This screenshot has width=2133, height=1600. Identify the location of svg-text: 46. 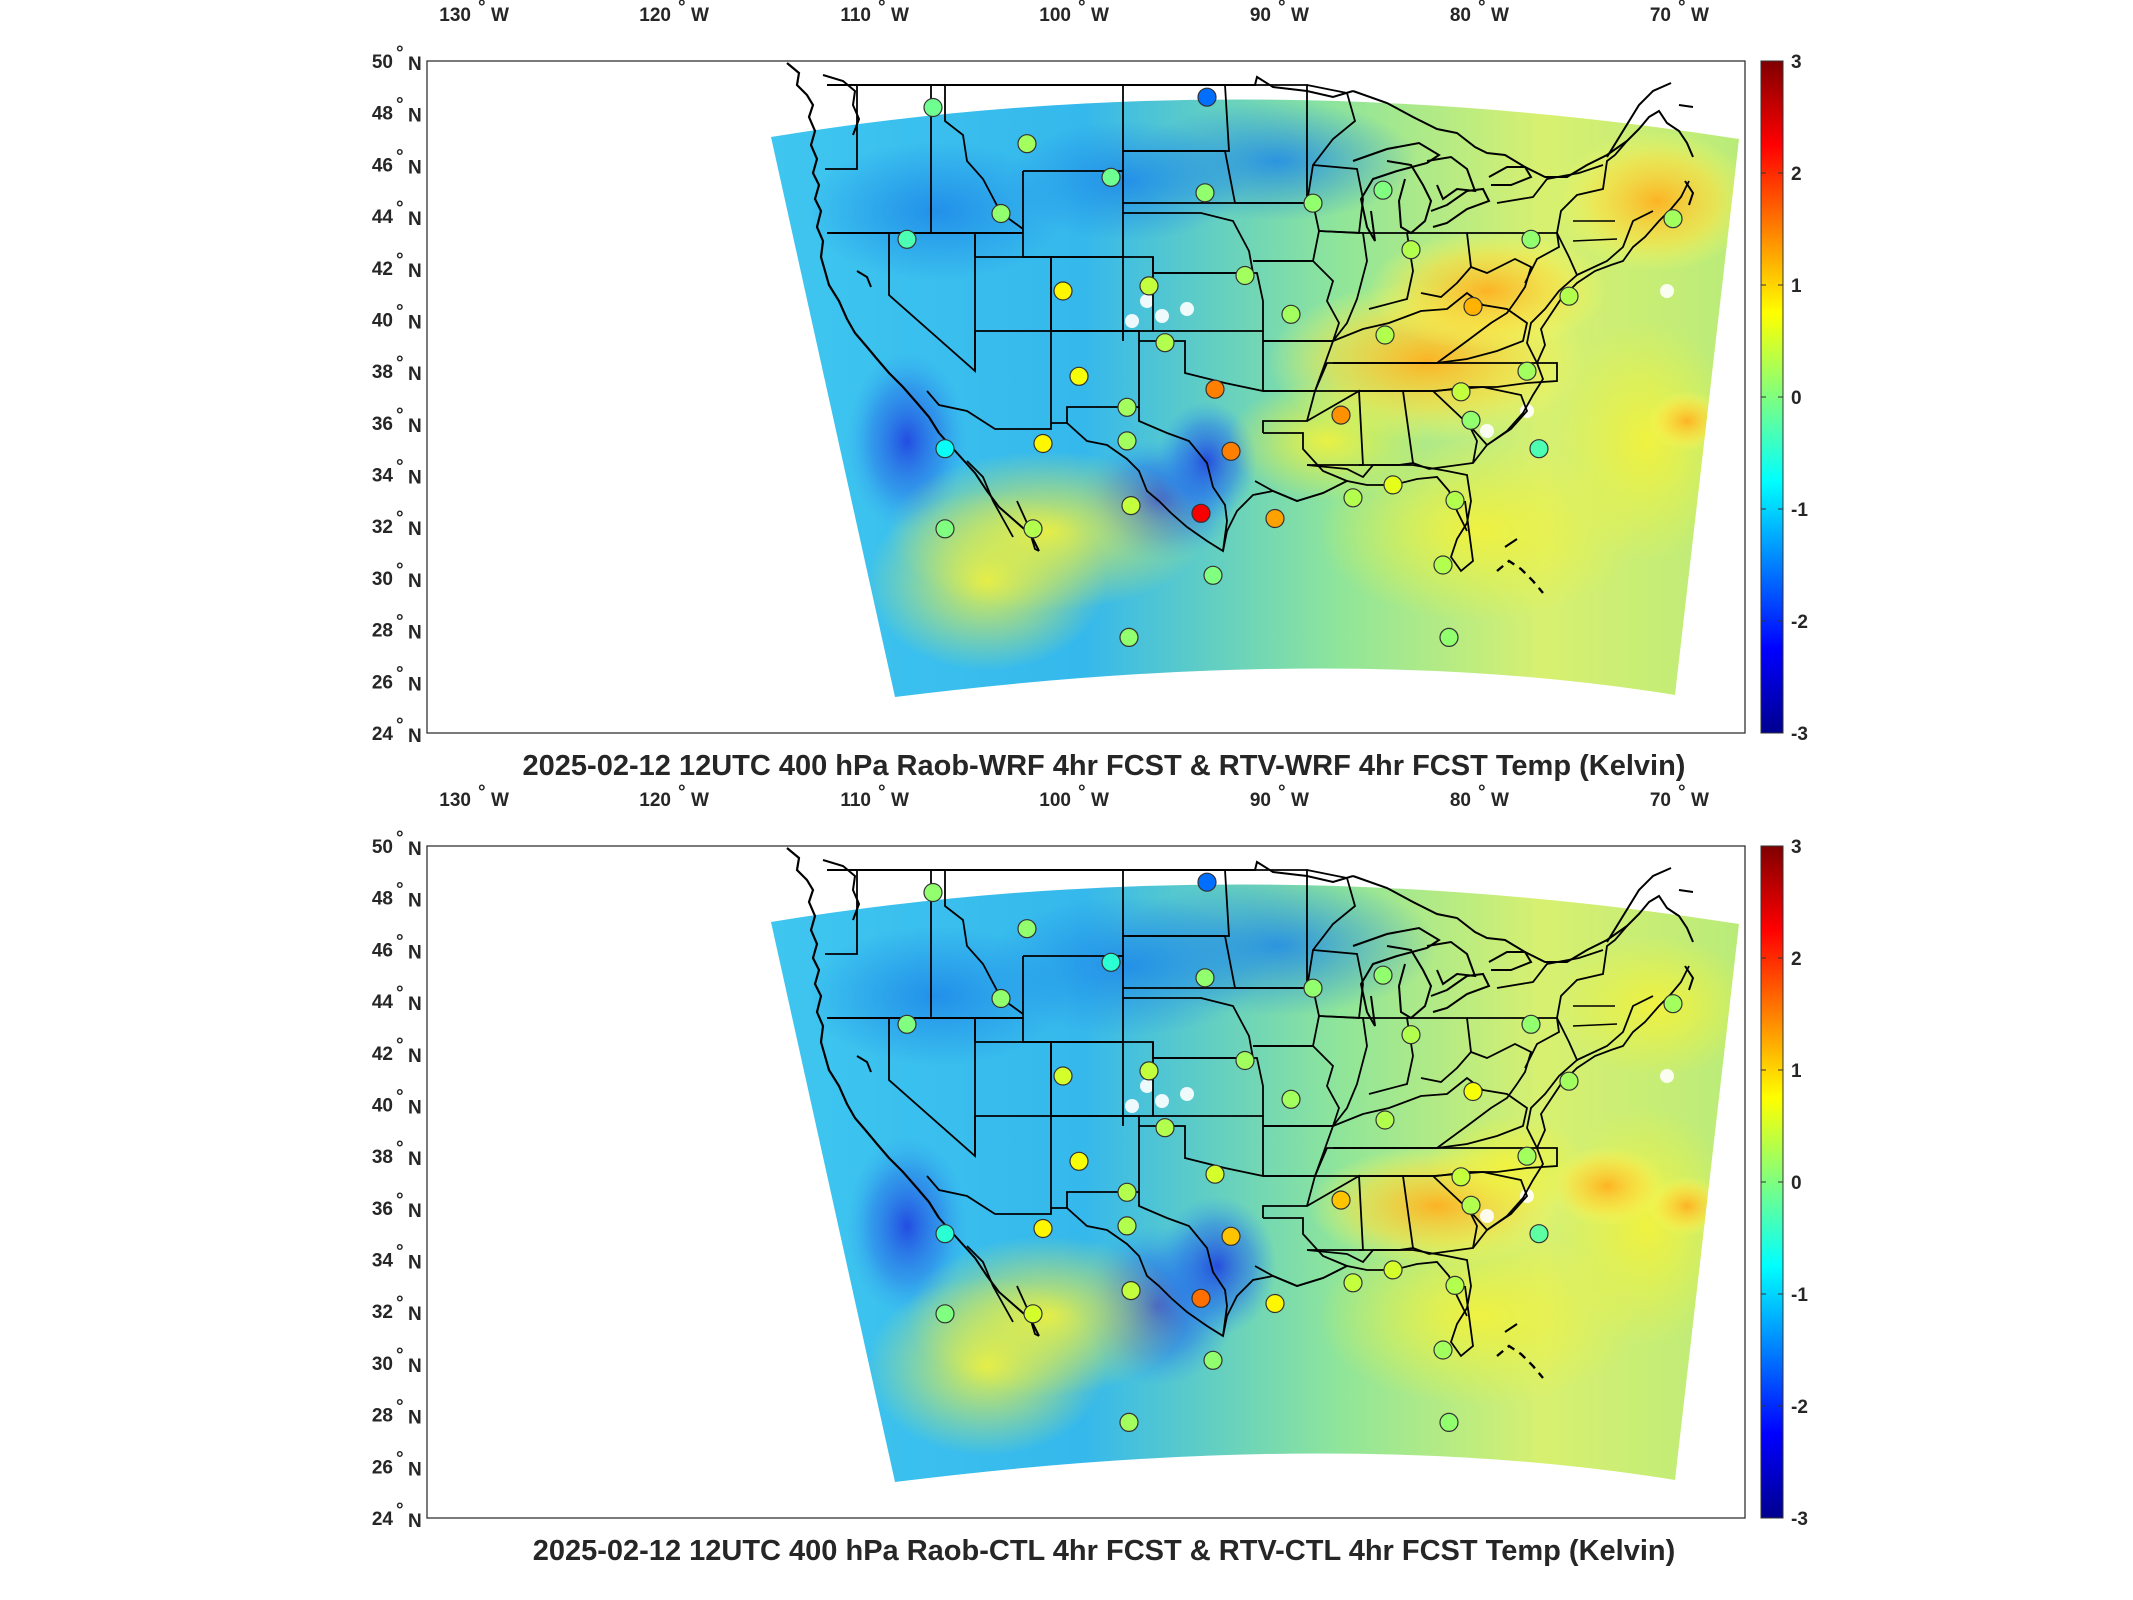
(382, 165).